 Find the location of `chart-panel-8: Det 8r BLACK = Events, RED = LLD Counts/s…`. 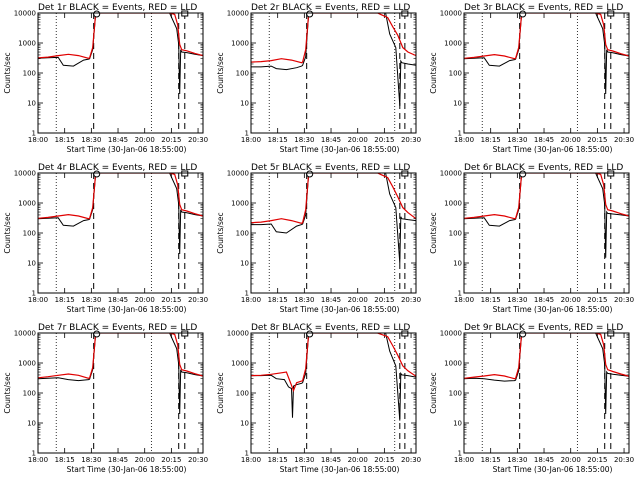

chart-panel-8: Det 8r BLACK = Events, RED = LLD Counts/s… is located at coordinates (318, 398).